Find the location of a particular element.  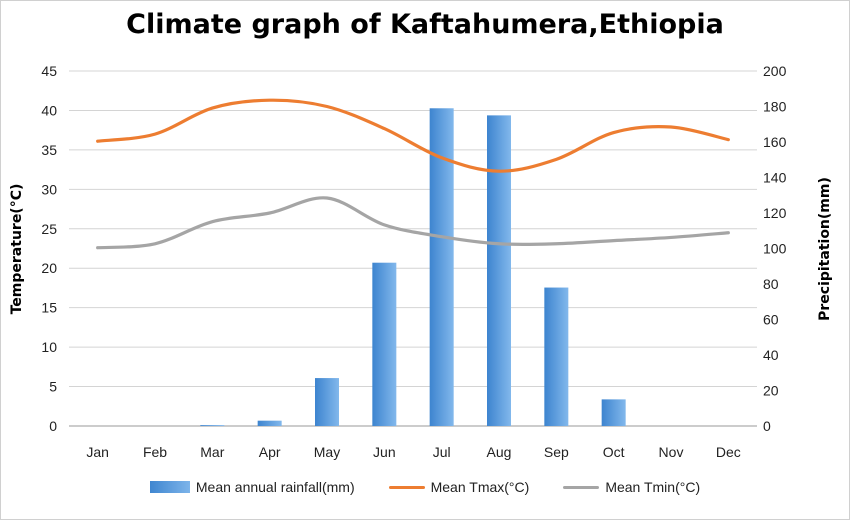

tmax-line is located at coordinates (413, 135).